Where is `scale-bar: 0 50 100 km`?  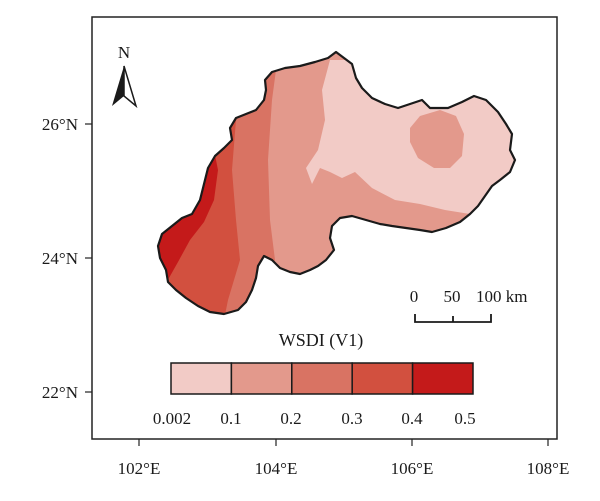 scale-bar: 0 50 100 km is located at coordinates (468, 305).